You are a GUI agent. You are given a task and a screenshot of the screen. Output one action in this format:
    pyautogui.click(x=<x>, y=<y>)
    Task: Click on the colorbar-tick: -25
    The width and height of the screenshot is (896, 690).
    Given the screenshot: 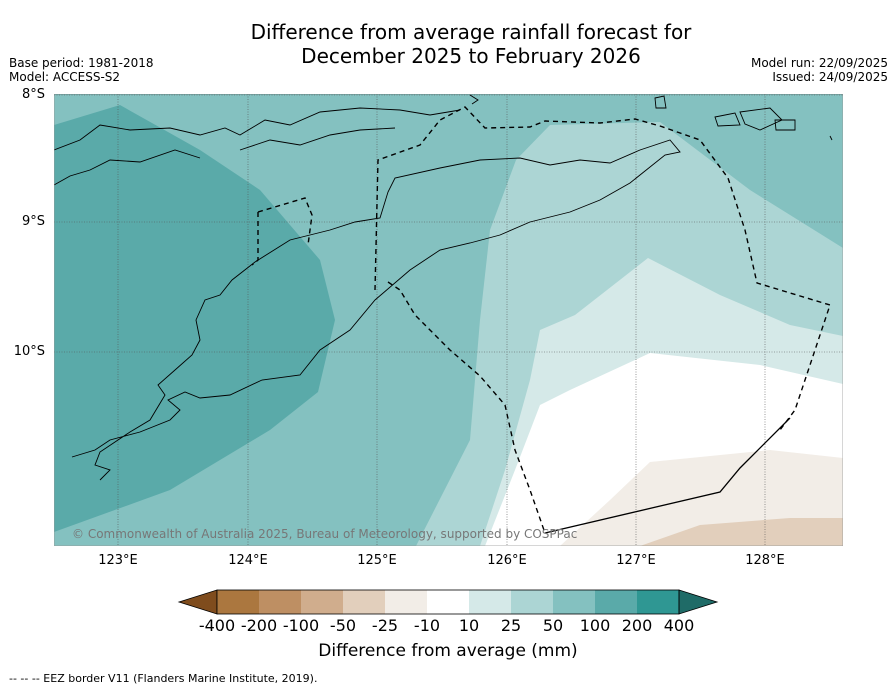 What is the action you would take?
    pyautogui.click(x=385, y=625)
    